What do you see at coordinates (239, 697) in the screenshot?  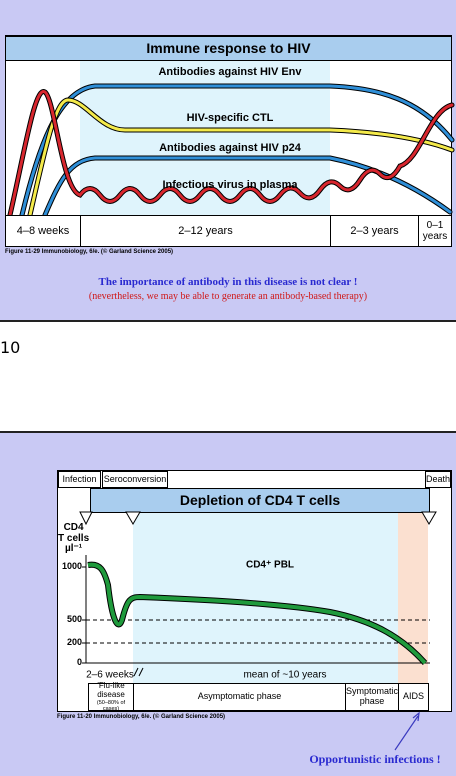 I see `phase-cell: Asymptomatic phase` at bounding box center [239, 697].